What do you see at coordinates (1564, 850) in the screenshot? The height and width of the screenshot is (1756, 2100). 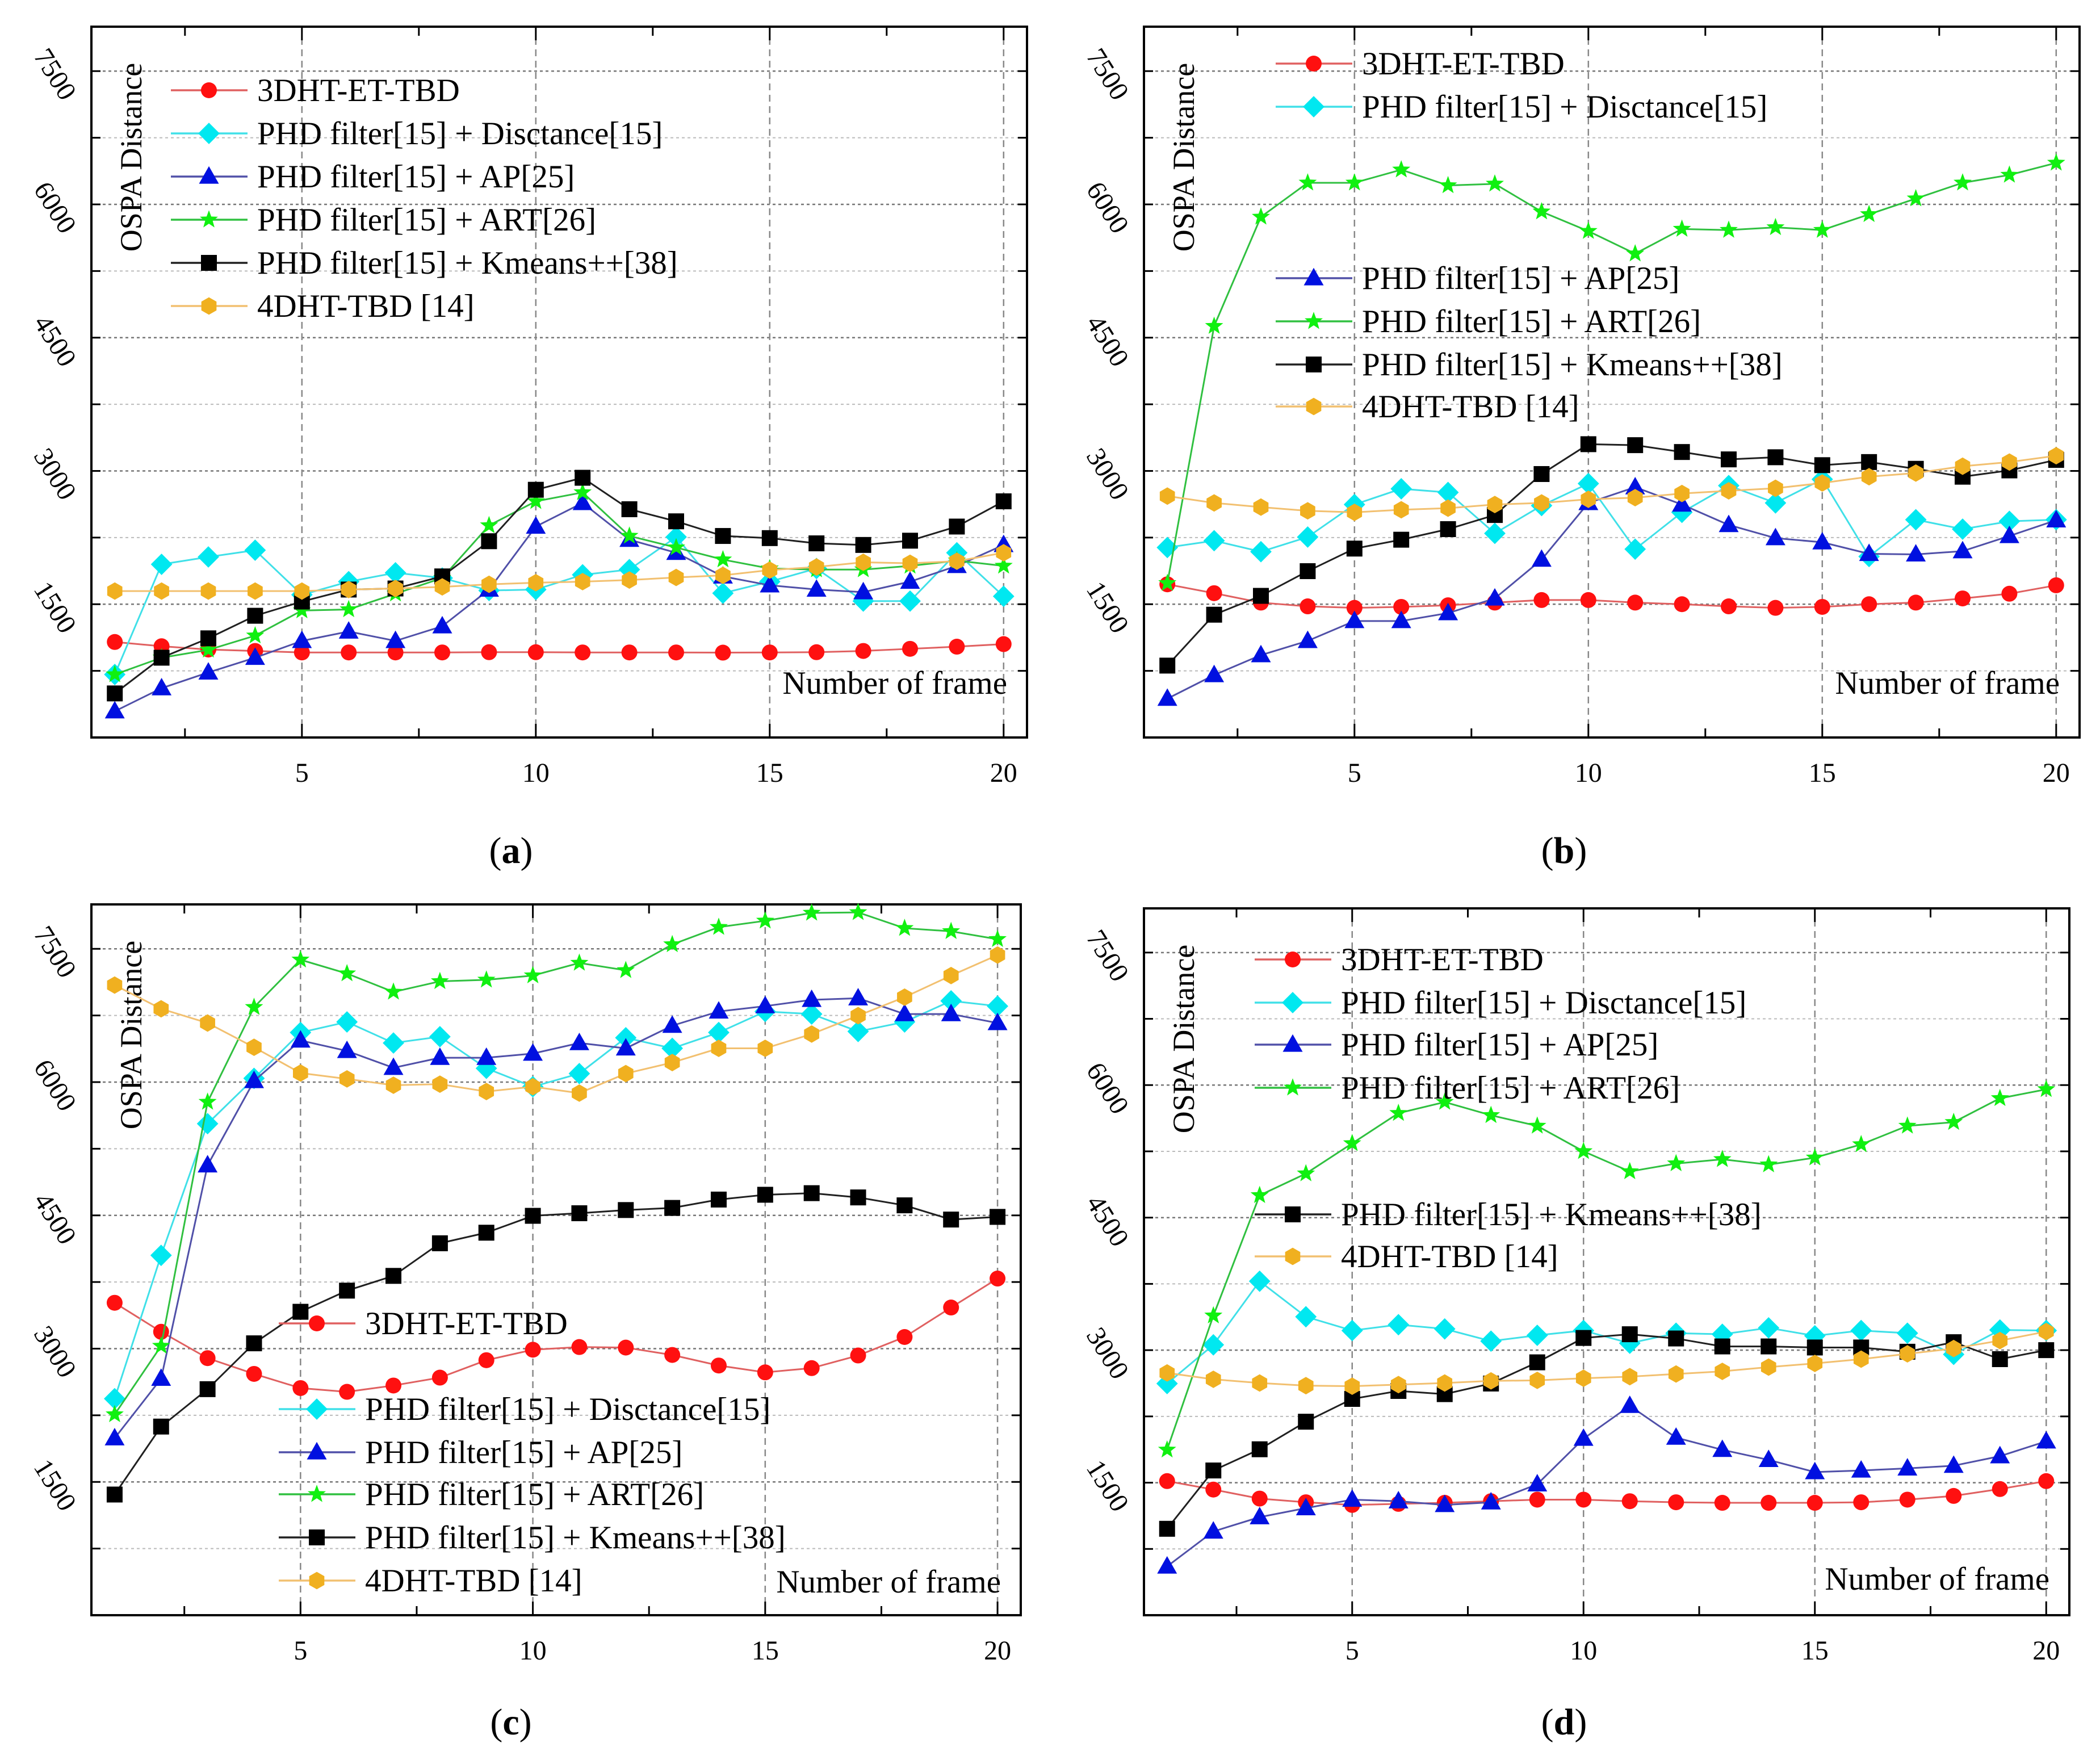 I see `panel-caption: (b)` at bounding box center [1564, 850].